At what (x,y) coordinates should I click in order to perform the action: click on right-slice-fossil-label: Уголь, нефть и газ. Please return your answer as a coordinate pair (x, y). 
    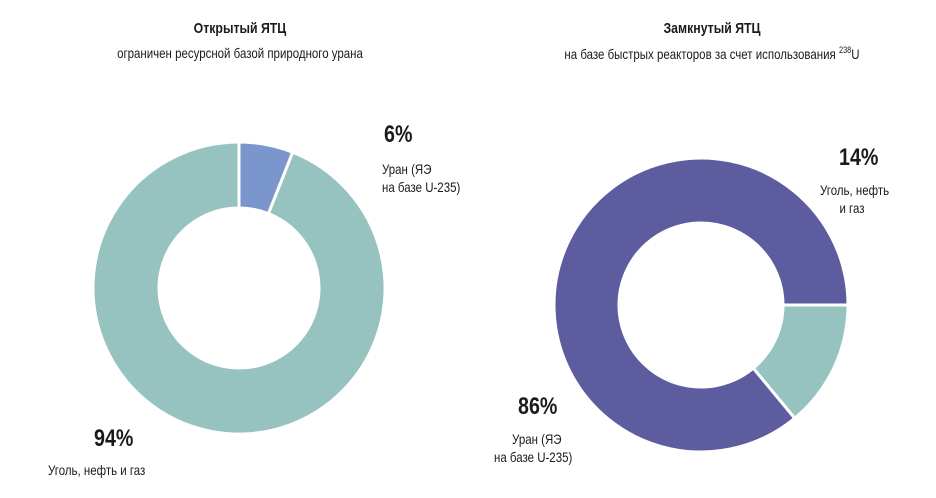
    Looking at the image, I should click on (854, 199).